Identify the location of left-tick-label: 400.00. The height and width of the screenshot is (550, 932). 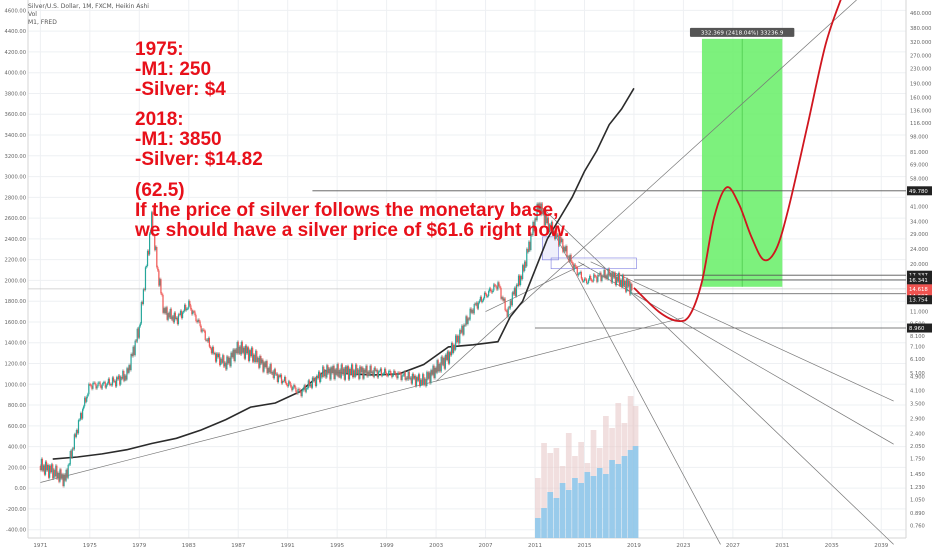
(17, 448).